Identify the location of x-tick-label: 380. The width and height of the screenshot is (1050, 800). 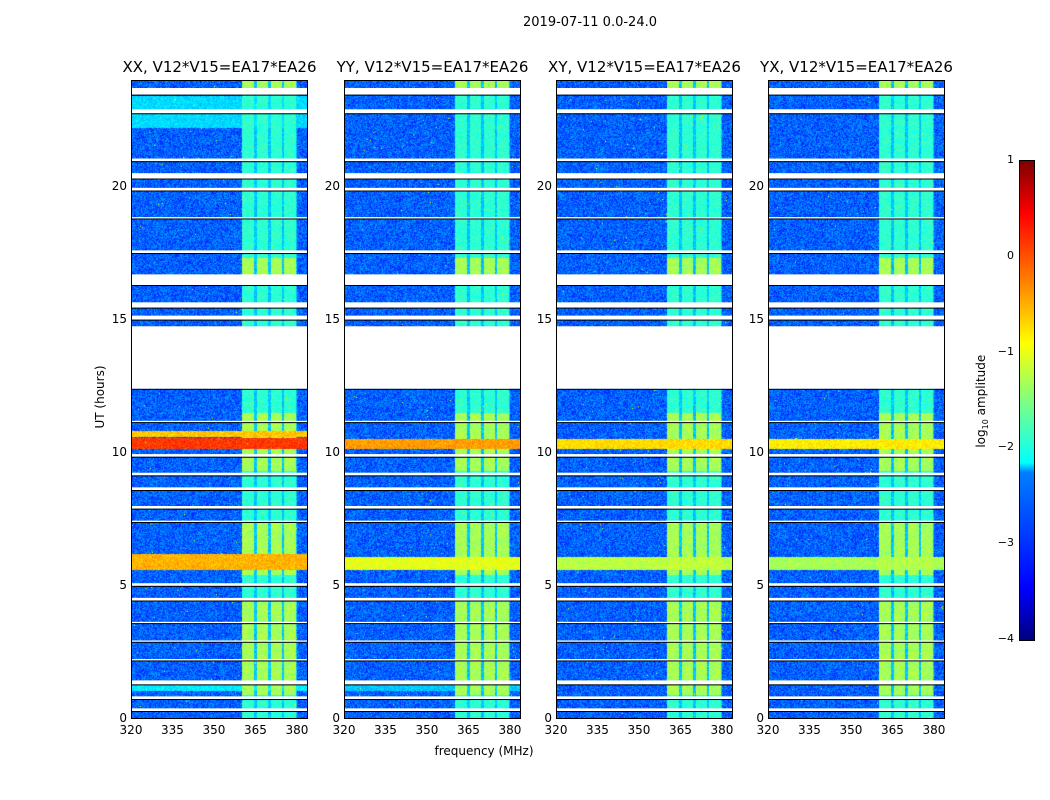
(510, 730).